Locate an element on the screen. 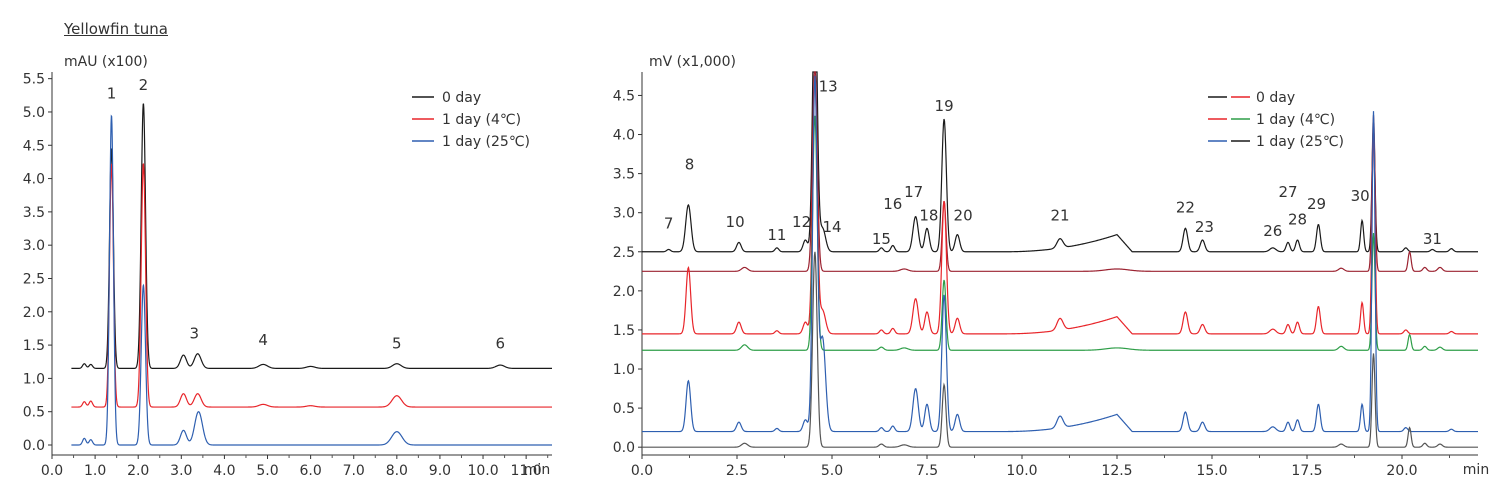 The height and width of the screenshot is (500, 1510). chart1-x-tick-label: 8.0 is located at coordinates (397, 471).